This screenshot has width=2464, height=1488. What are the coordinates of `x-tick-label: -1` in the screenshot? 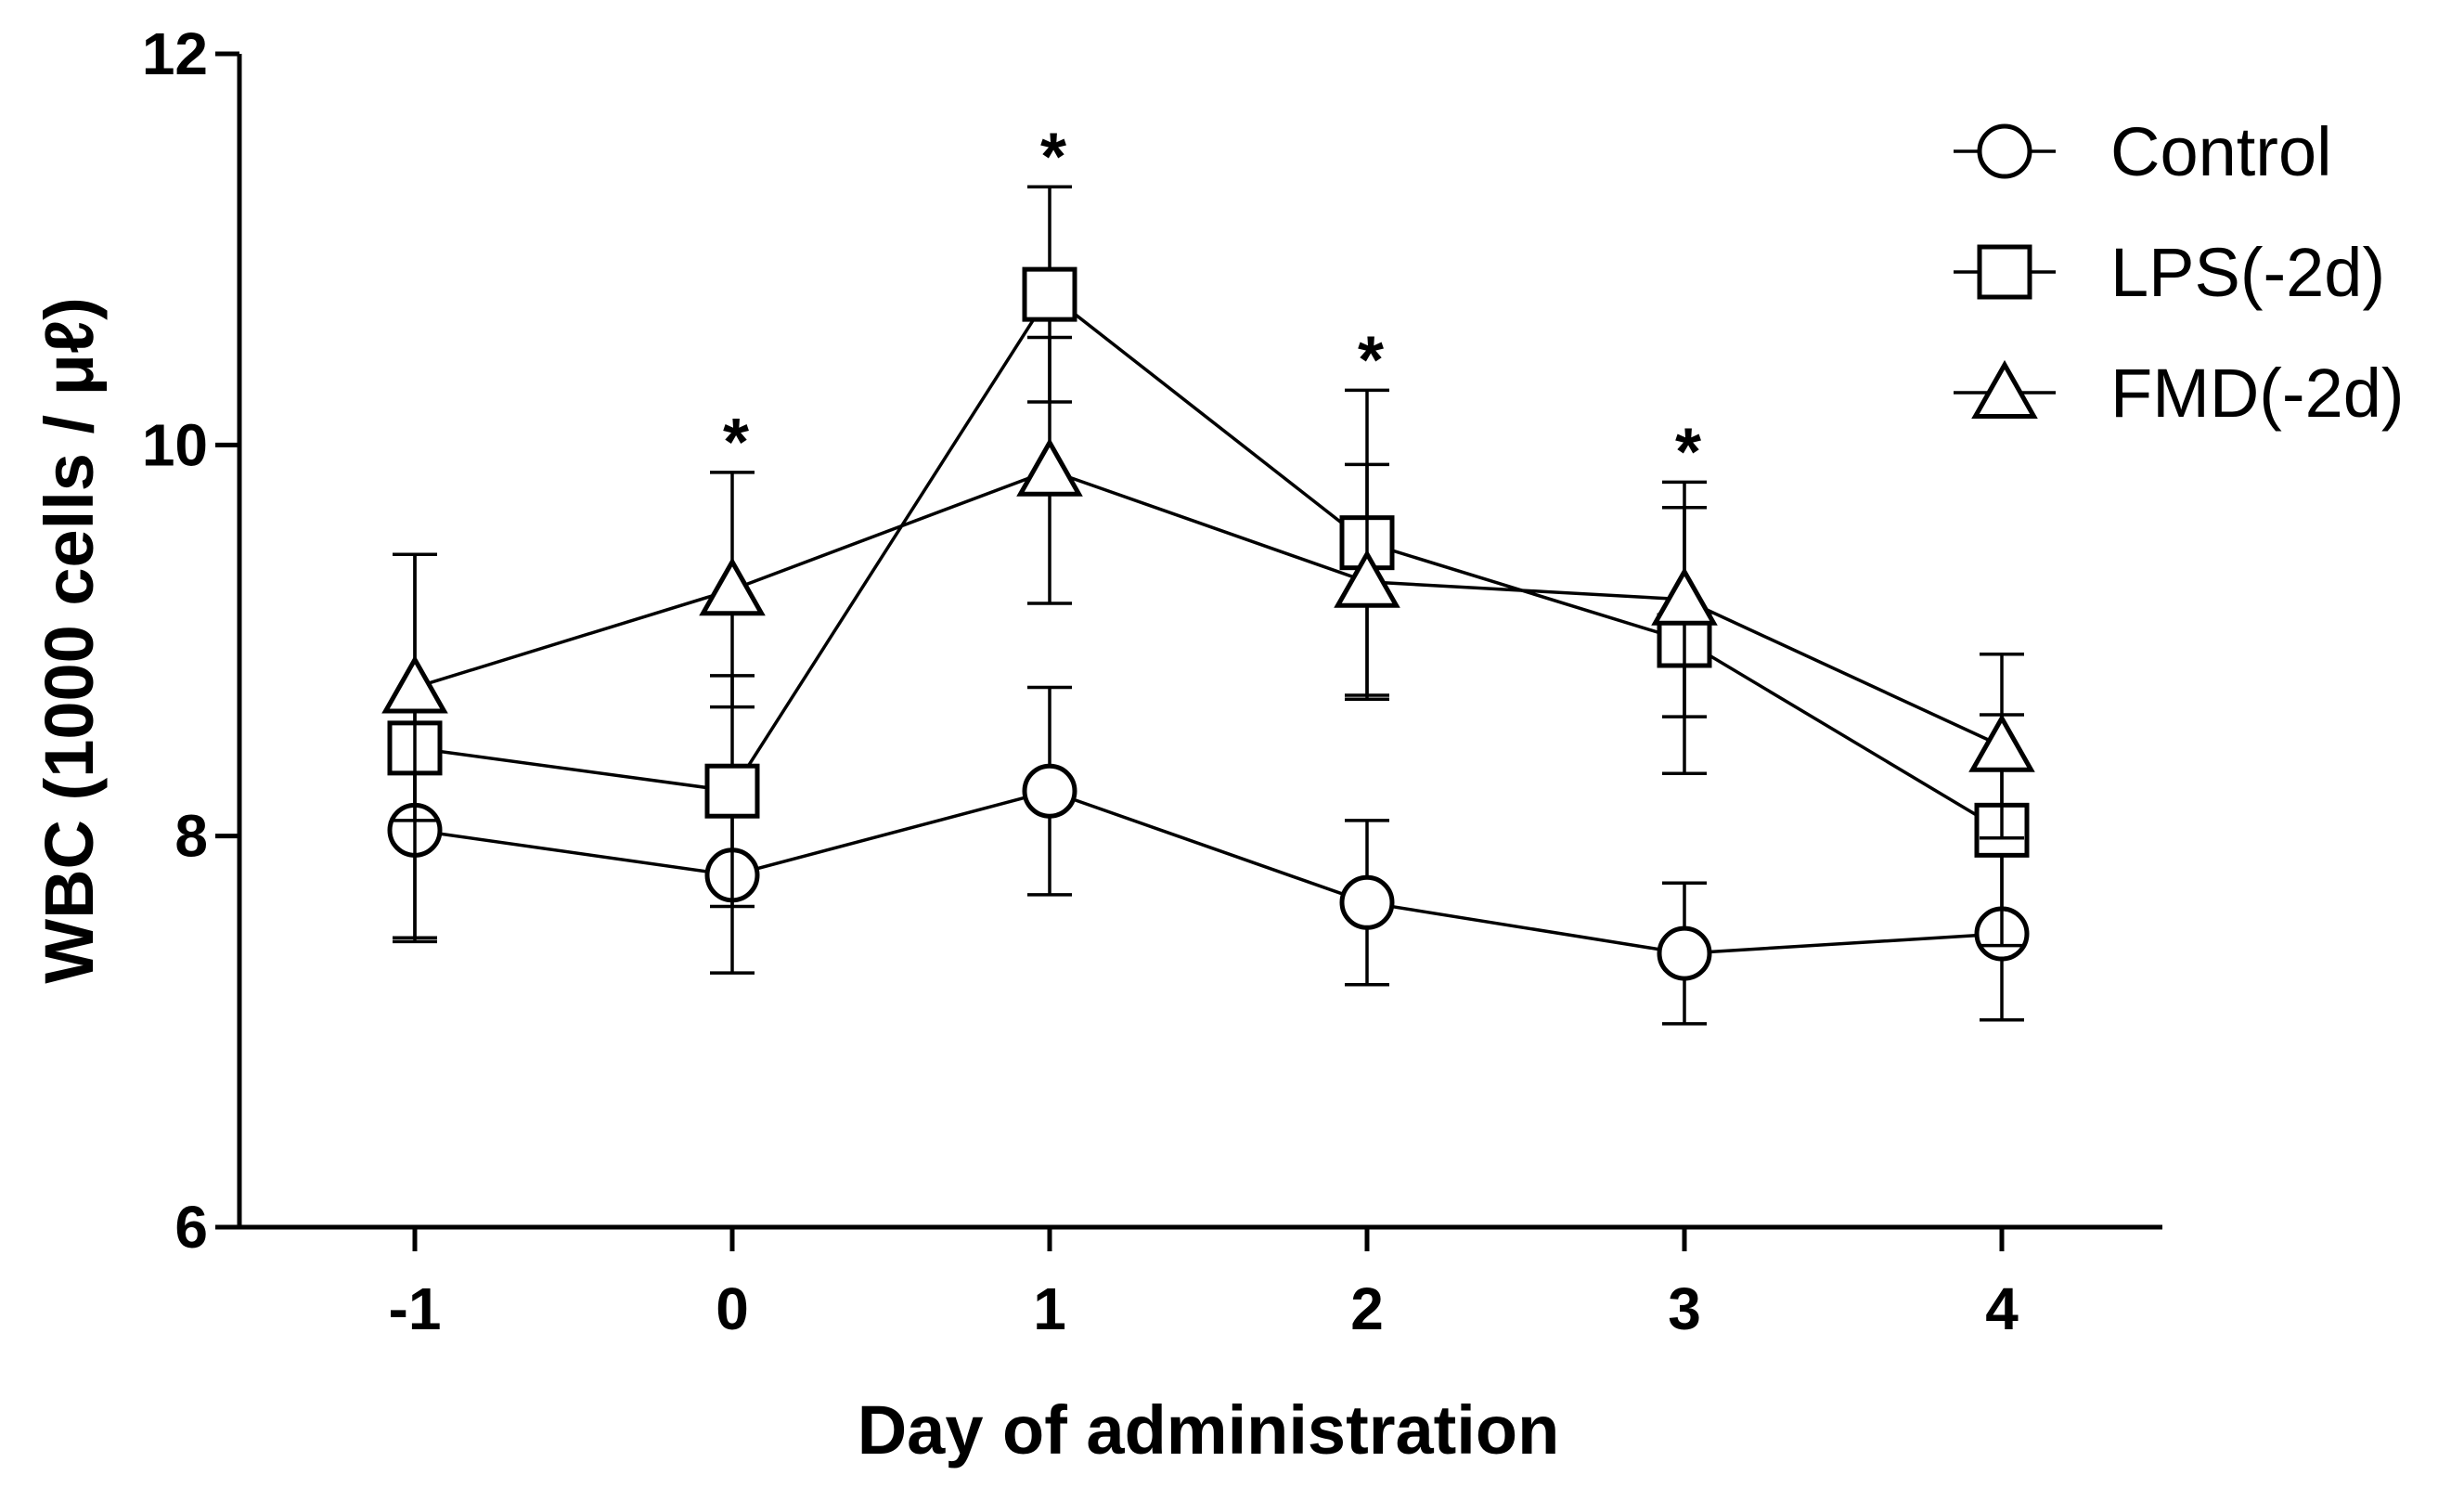 It's located at (416, 1308).